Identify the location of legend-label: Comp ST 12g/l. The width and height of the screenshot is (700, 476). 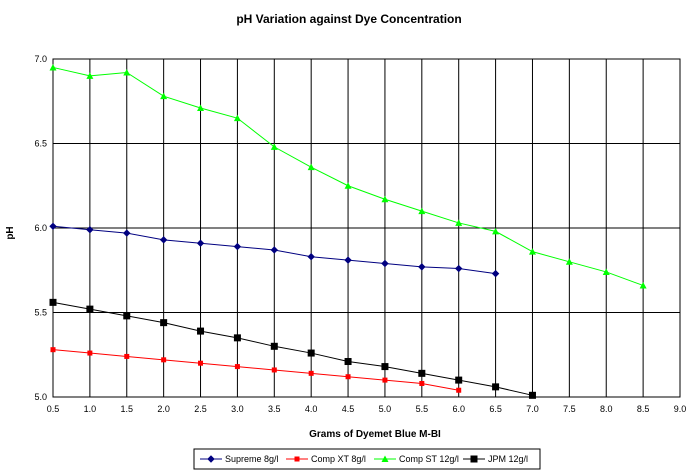
(429, 459).